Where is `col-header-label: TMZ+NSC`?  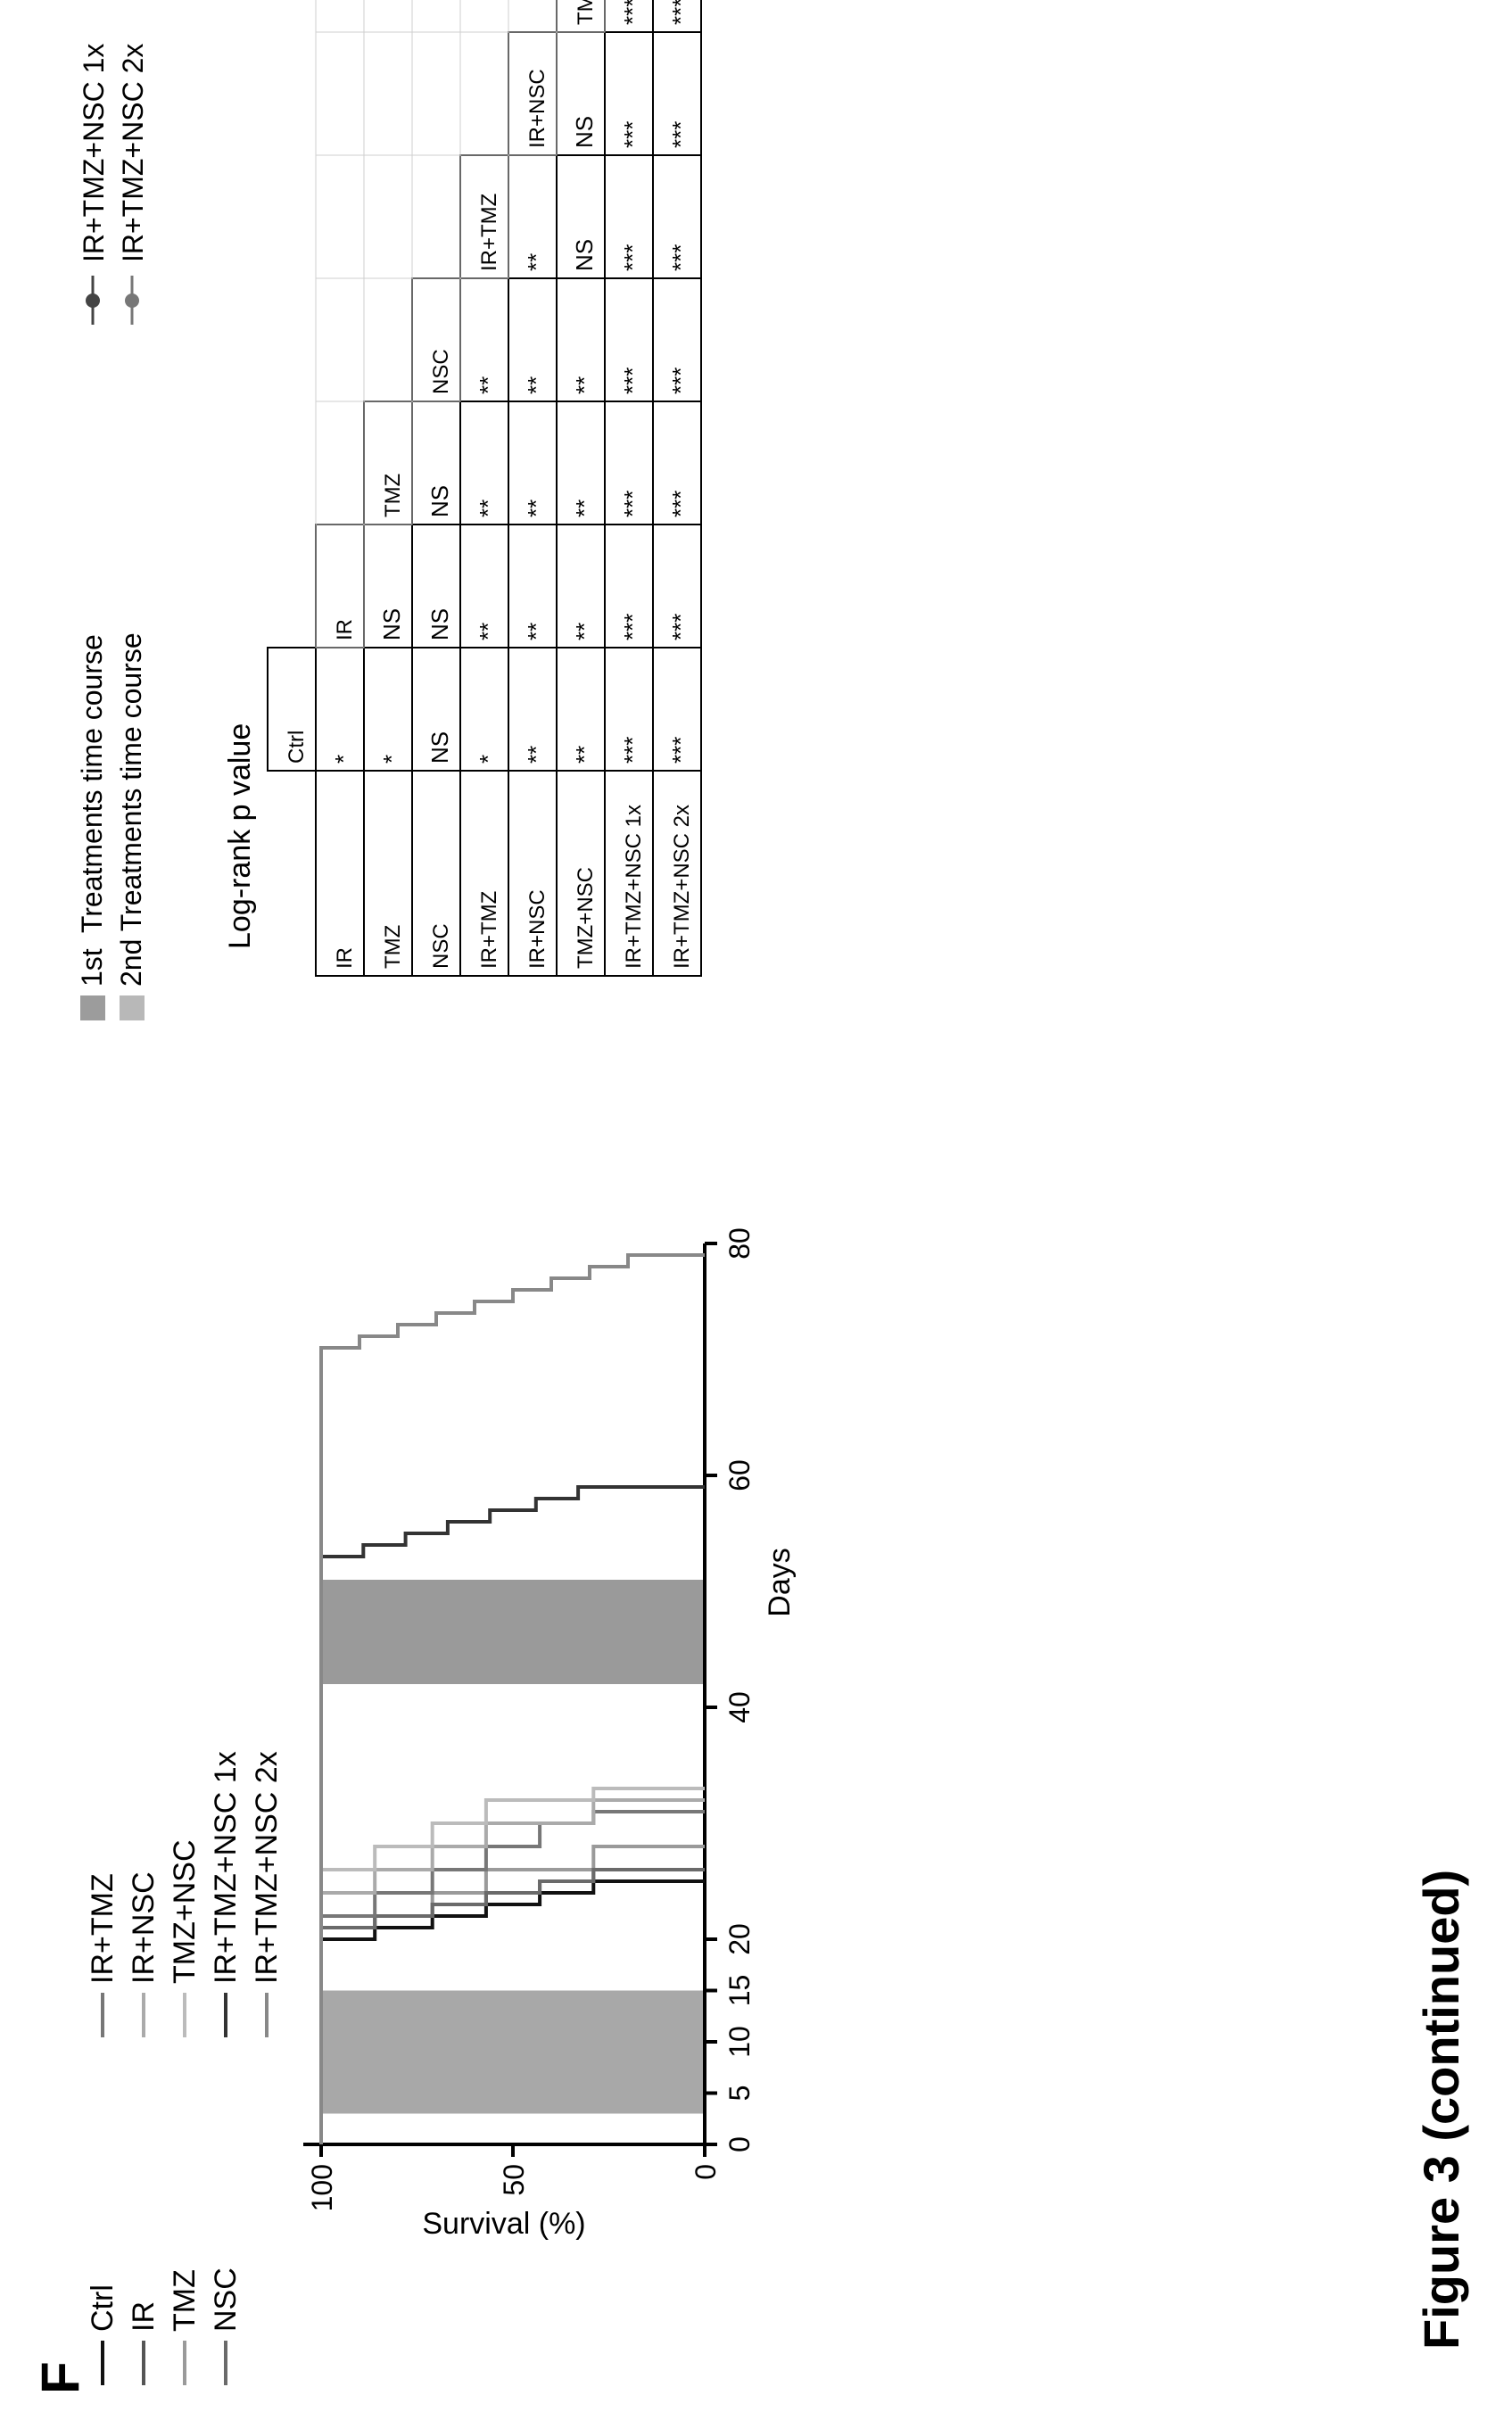 col-header-label: TMZ+NSC is located at coordinates (586, 12).